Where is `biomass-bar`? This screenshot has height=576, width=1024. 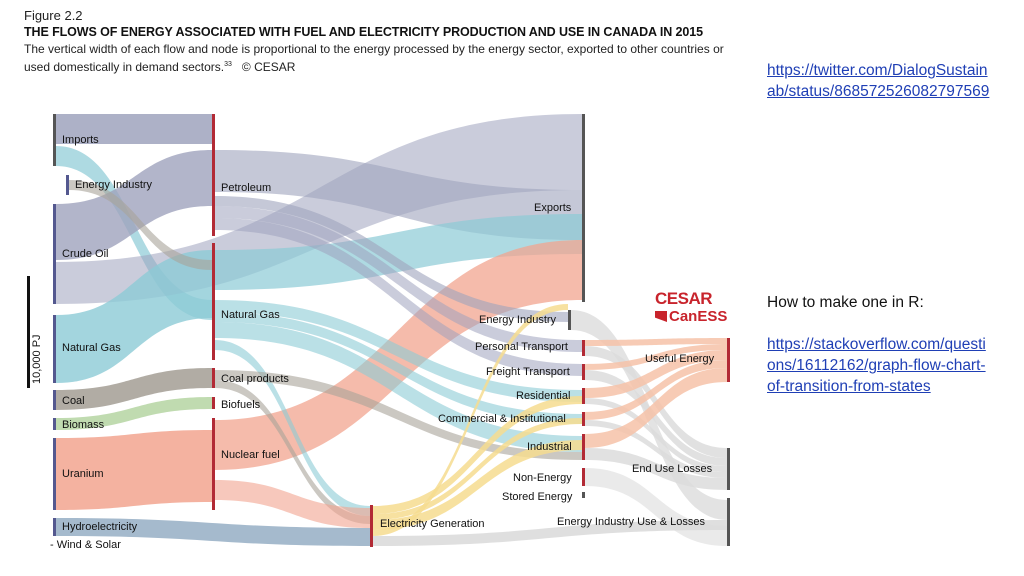 biomass-bar is located at coordinates (54, 424).